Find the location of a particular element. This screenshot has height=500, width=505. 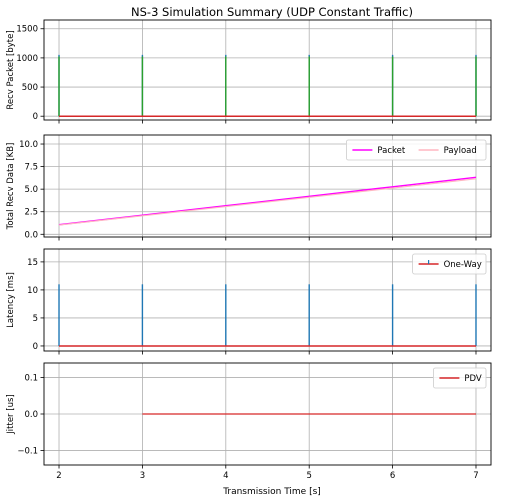

y-tick-label: 2.5 is located at coordinates (31, 213).